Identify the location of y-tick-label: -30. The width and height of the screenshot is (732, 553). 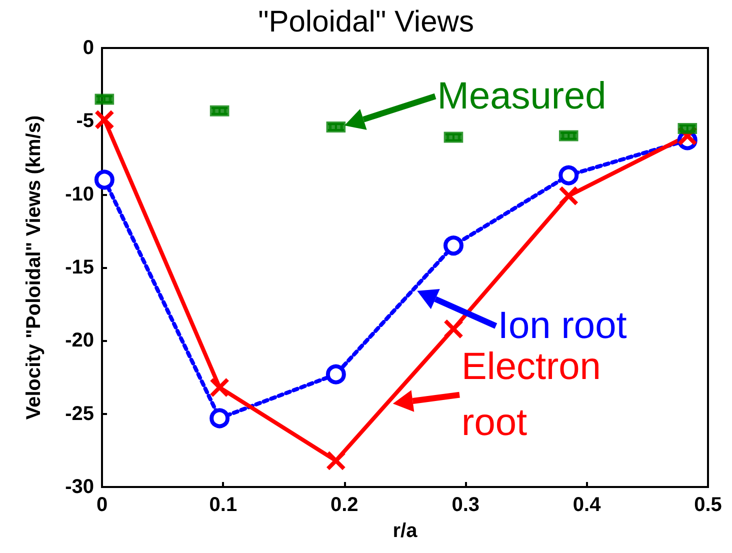
(79, 487).